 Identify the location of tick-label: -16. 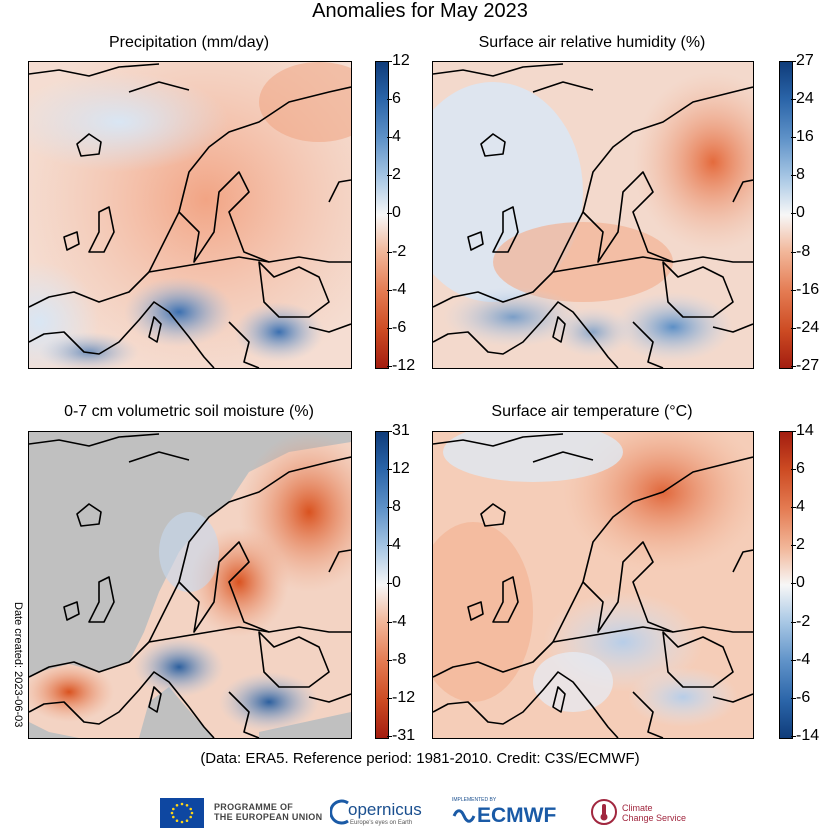
(808, 289).